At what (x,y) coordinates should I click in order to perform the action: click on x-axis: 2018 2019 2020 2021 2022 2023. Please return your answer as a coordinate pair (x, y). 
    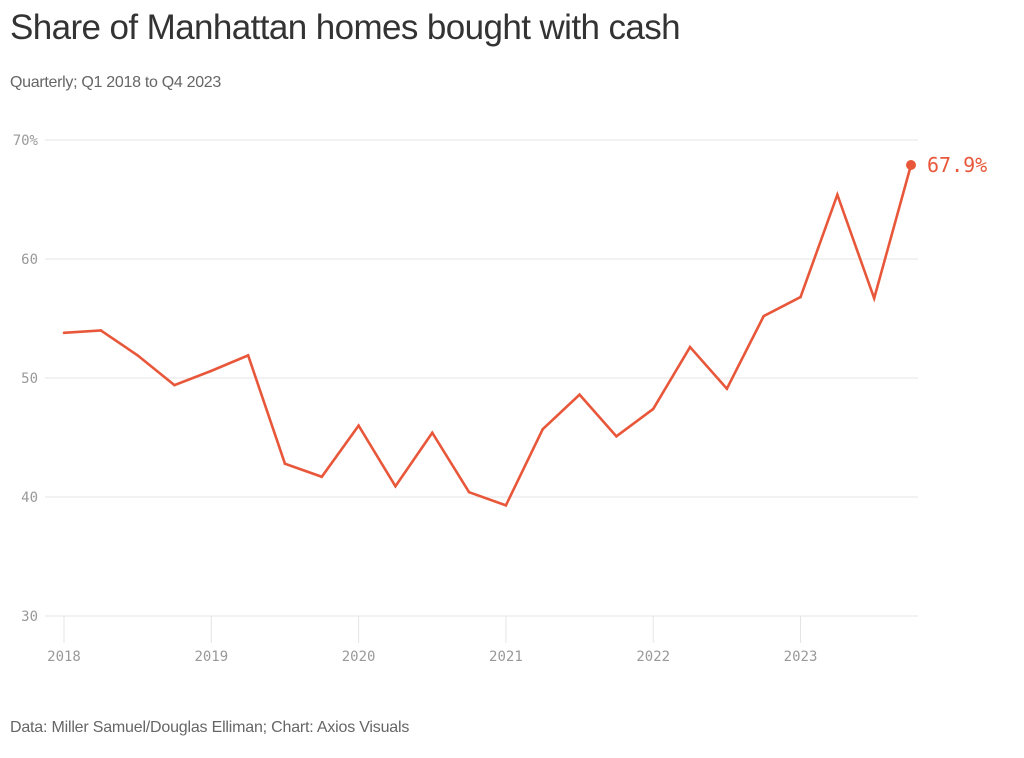
    Looking at the image, I should click on (432, 640).